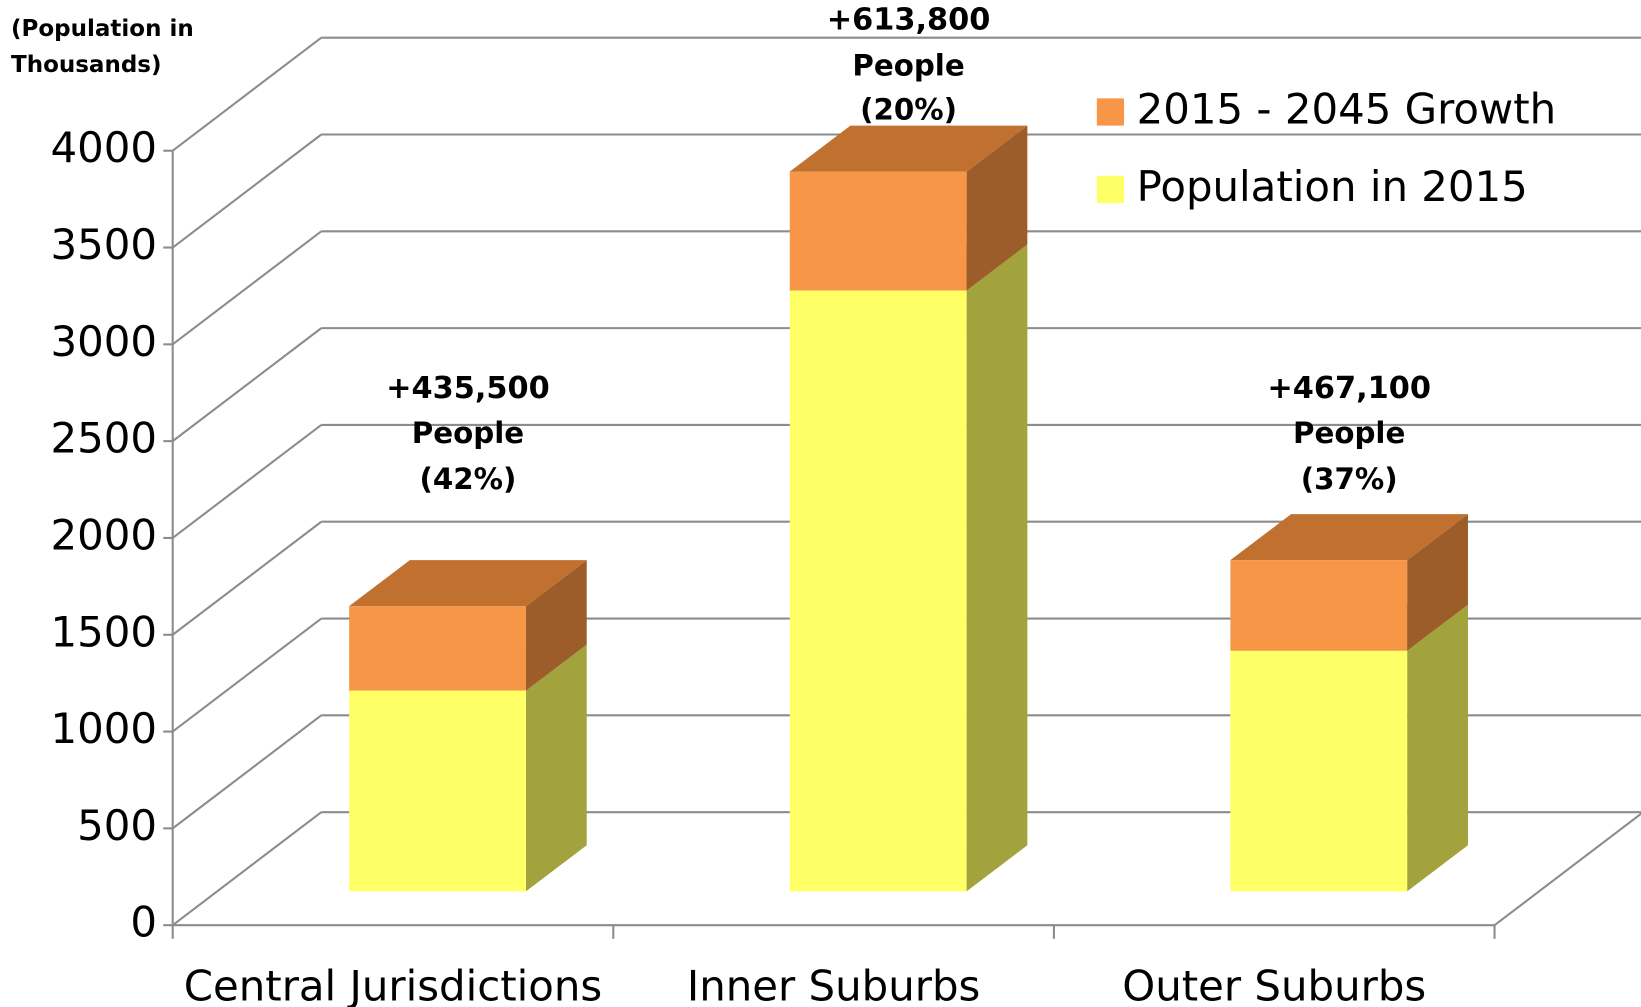 The image size is (1641, 1007). I want to click on y-tick-label: 1000, so click(103, 728).